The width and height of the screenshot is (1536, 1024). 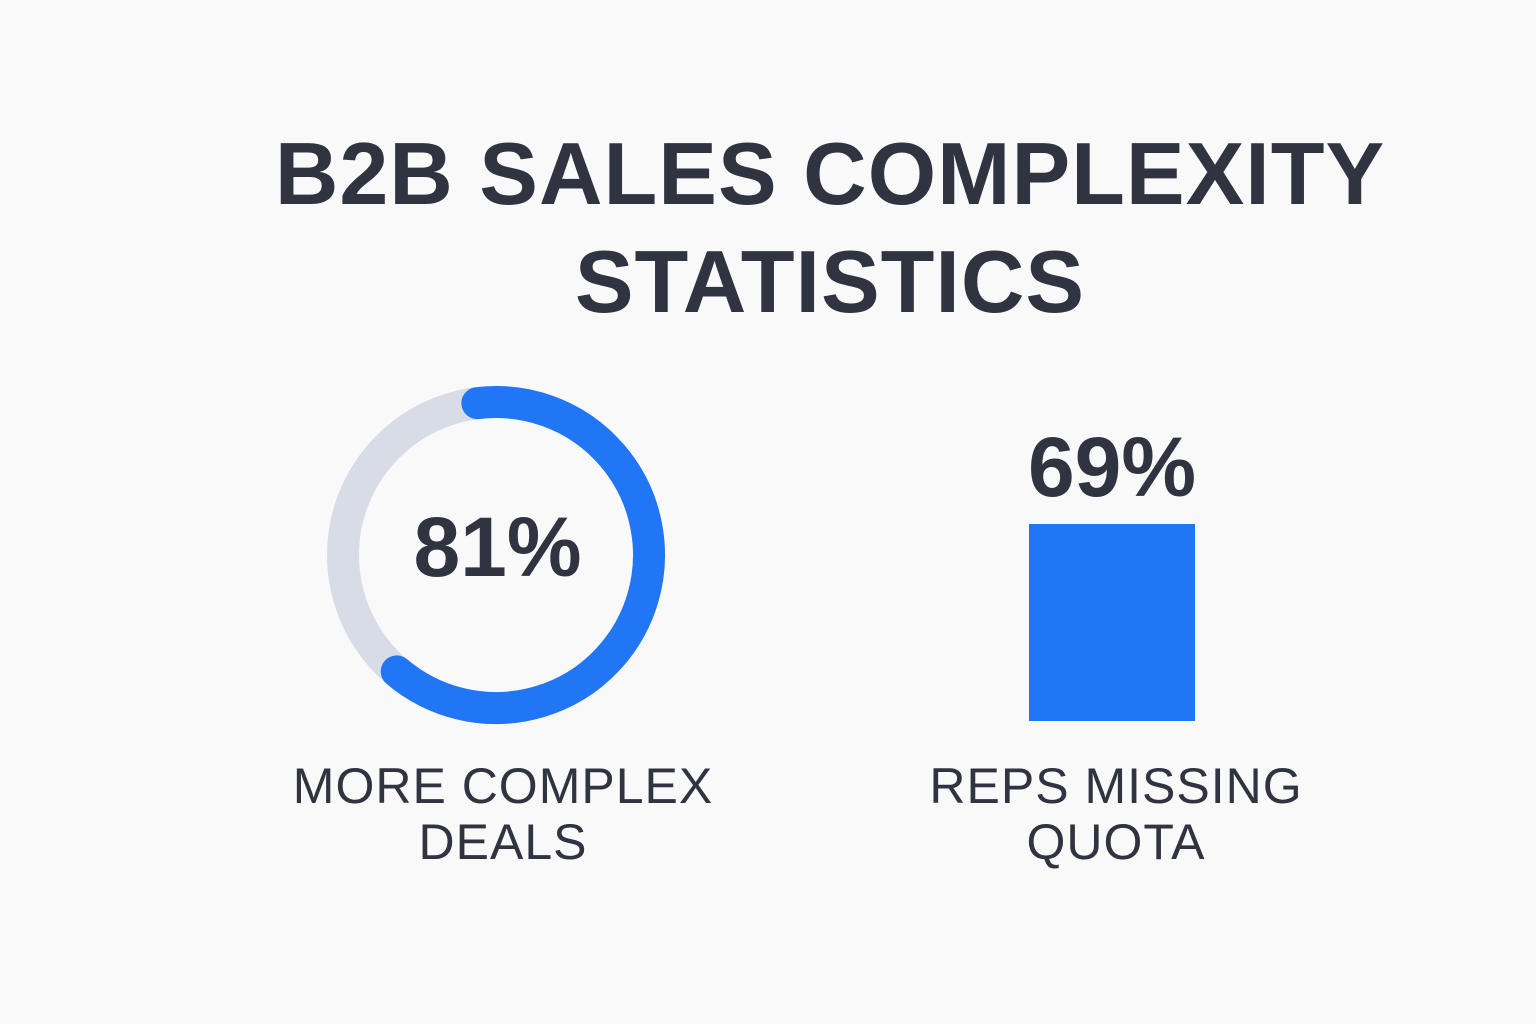 I want to click on donut-value-arc, so click(x=522, y=555).